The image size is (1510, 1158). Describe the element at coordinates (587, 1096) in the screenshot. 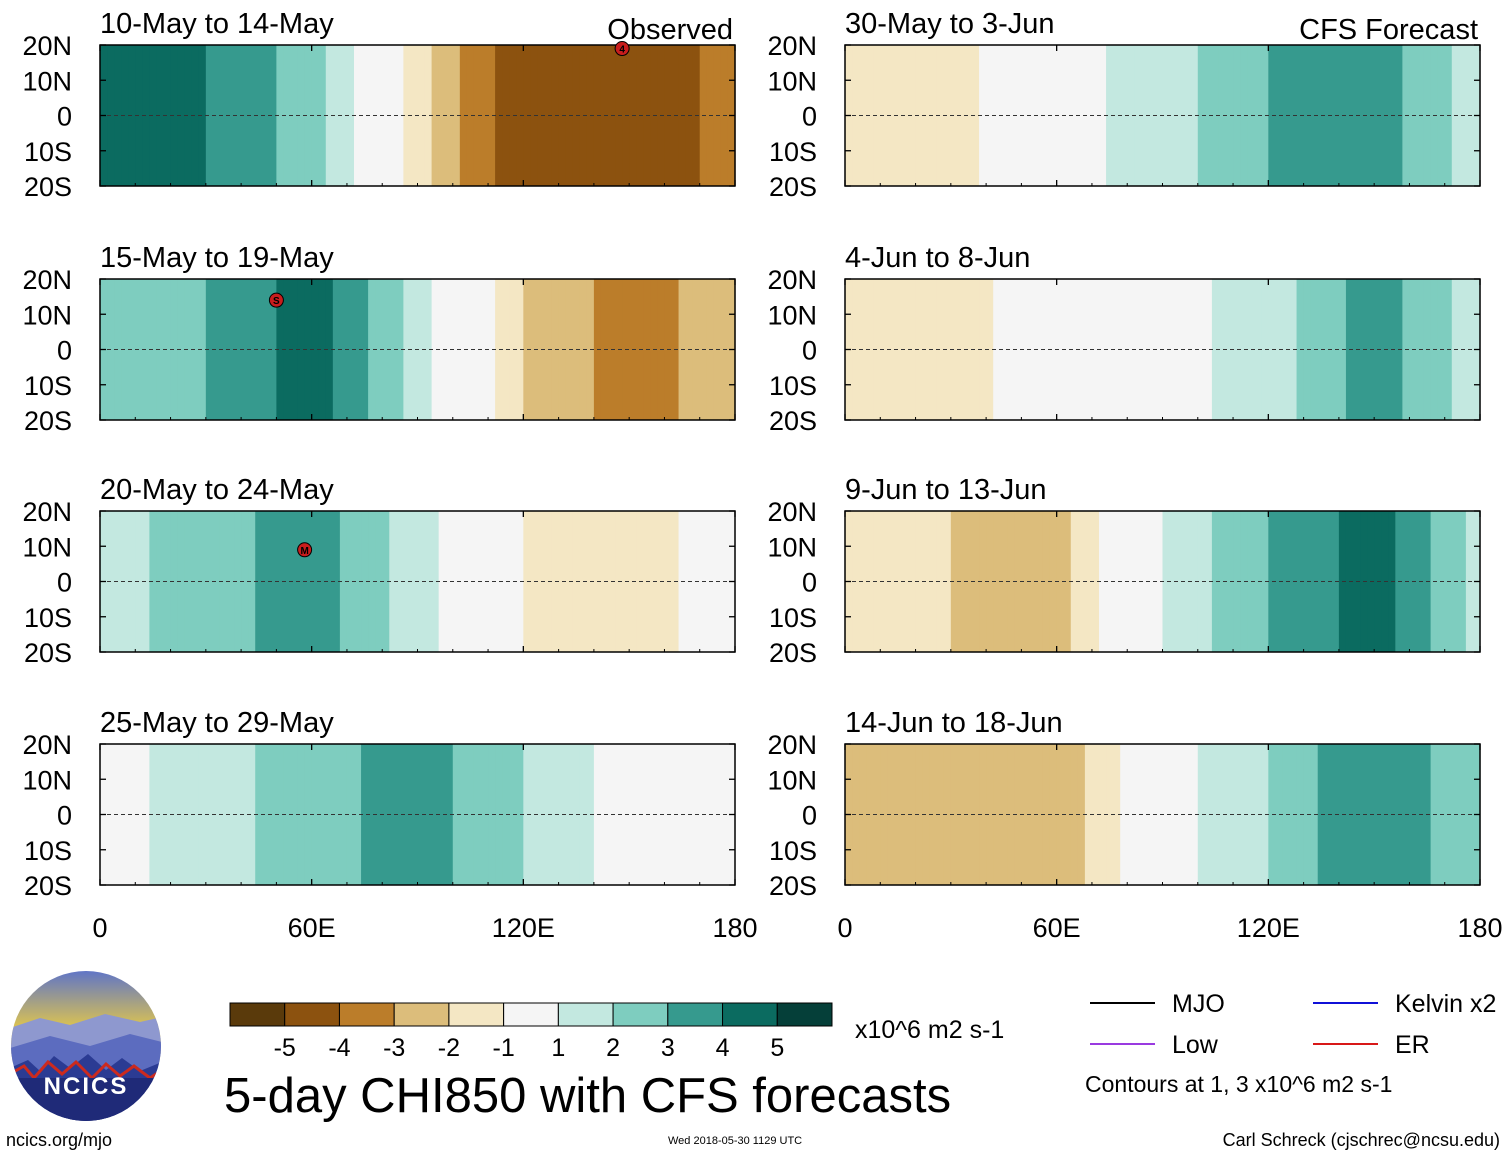

I see `main-title: 5-day CHI850 with CFS forecasts` at that location.